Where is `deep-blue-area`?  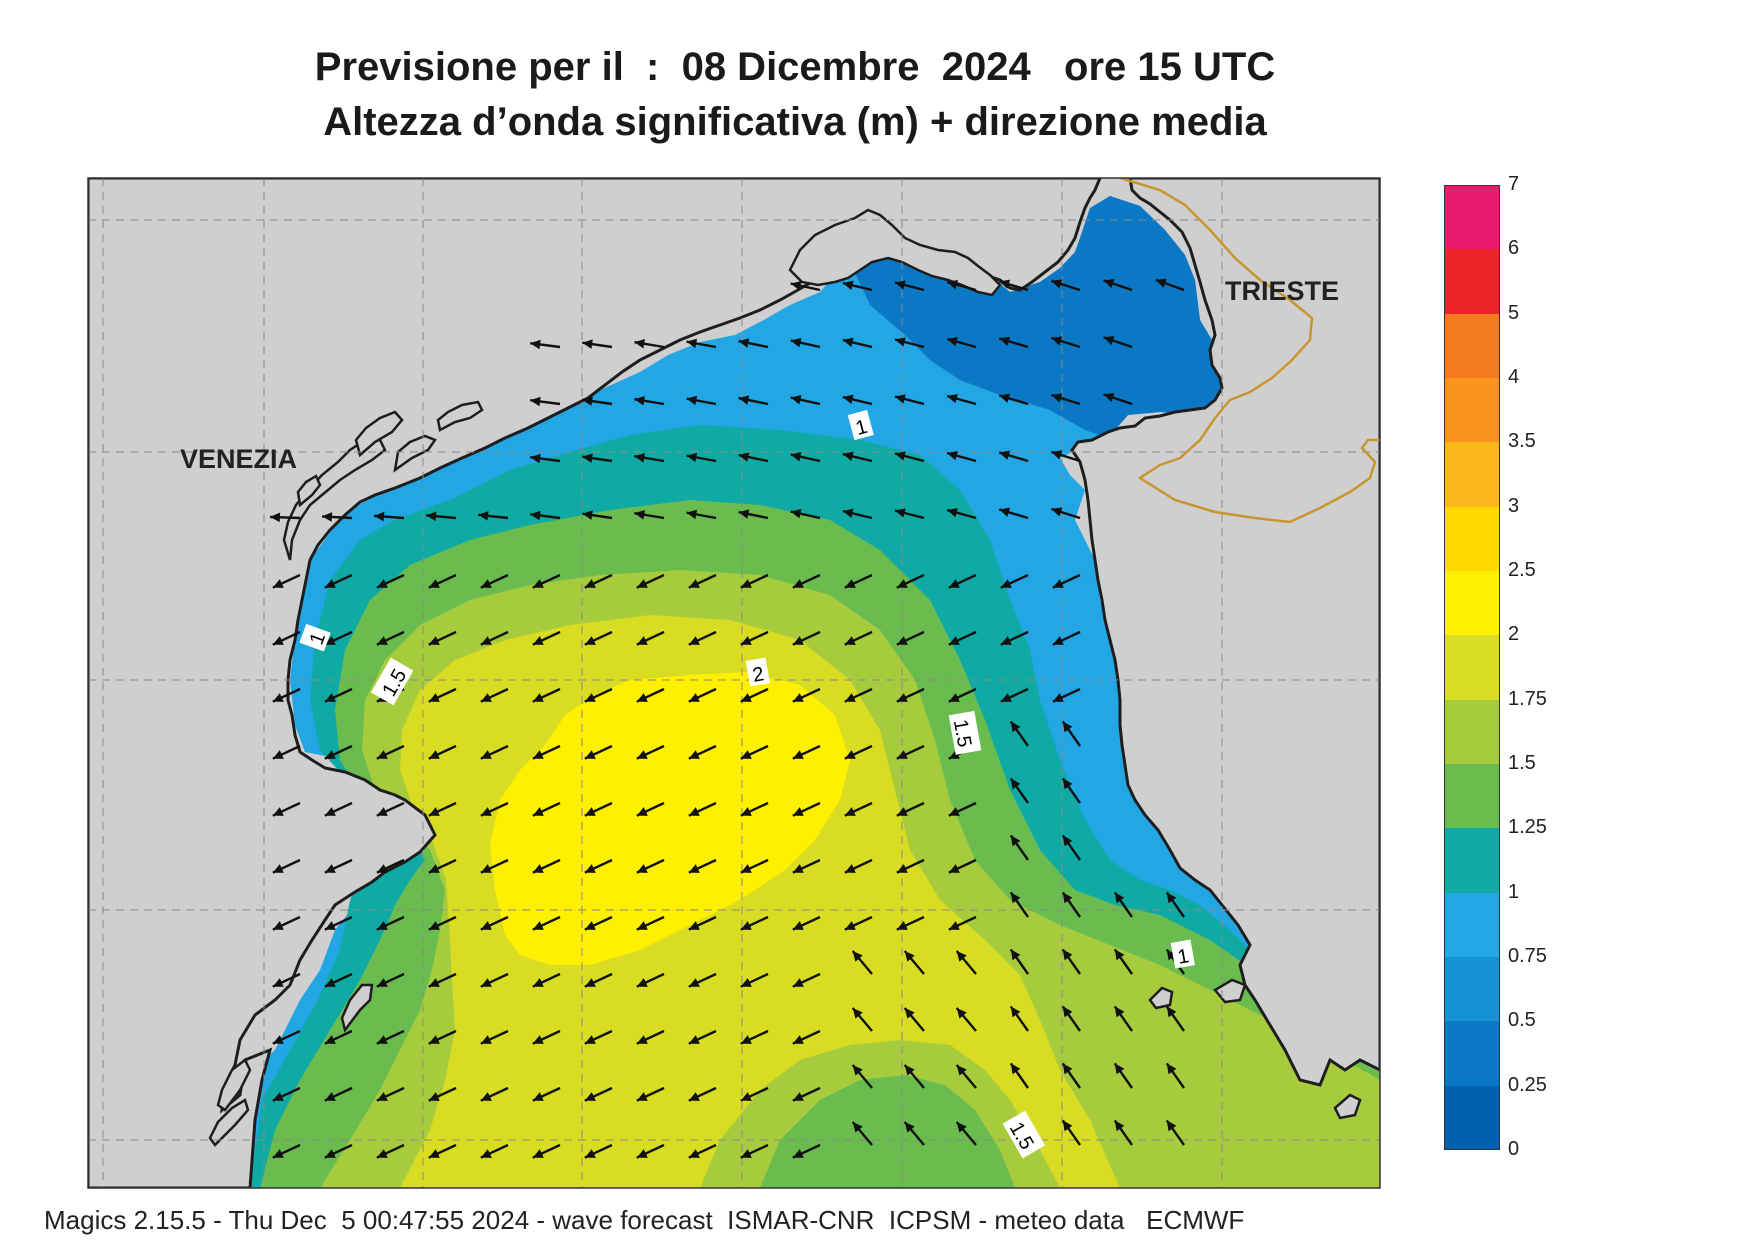 deep-blue-area is located at coordinates (1040, 315).